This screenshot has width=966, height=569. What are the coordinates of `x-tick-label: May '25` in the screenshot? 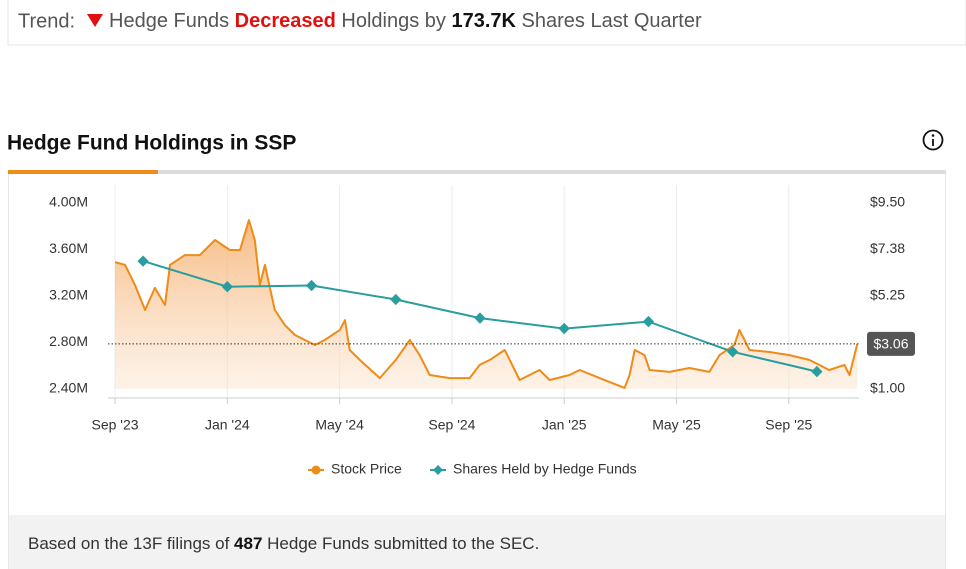 It's located at (676, 425).